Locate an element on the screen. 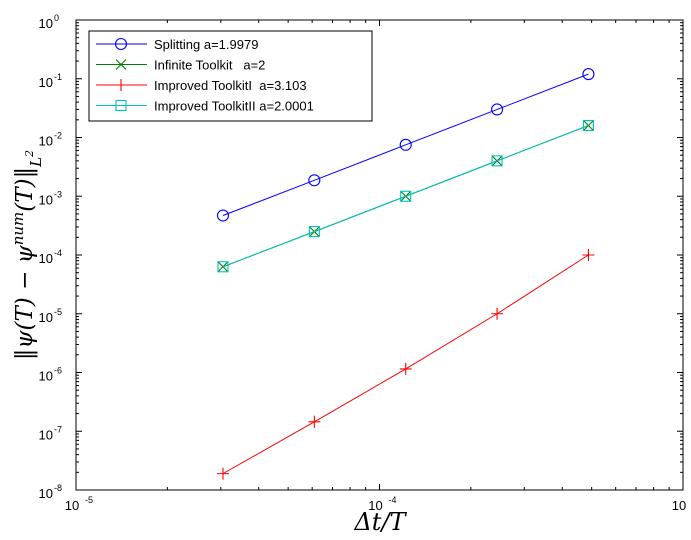 Image resolution: width=691 pixels, height=540 pixels. legend-label: Splitting a=1.9979 is located at coordinates (206, 44).